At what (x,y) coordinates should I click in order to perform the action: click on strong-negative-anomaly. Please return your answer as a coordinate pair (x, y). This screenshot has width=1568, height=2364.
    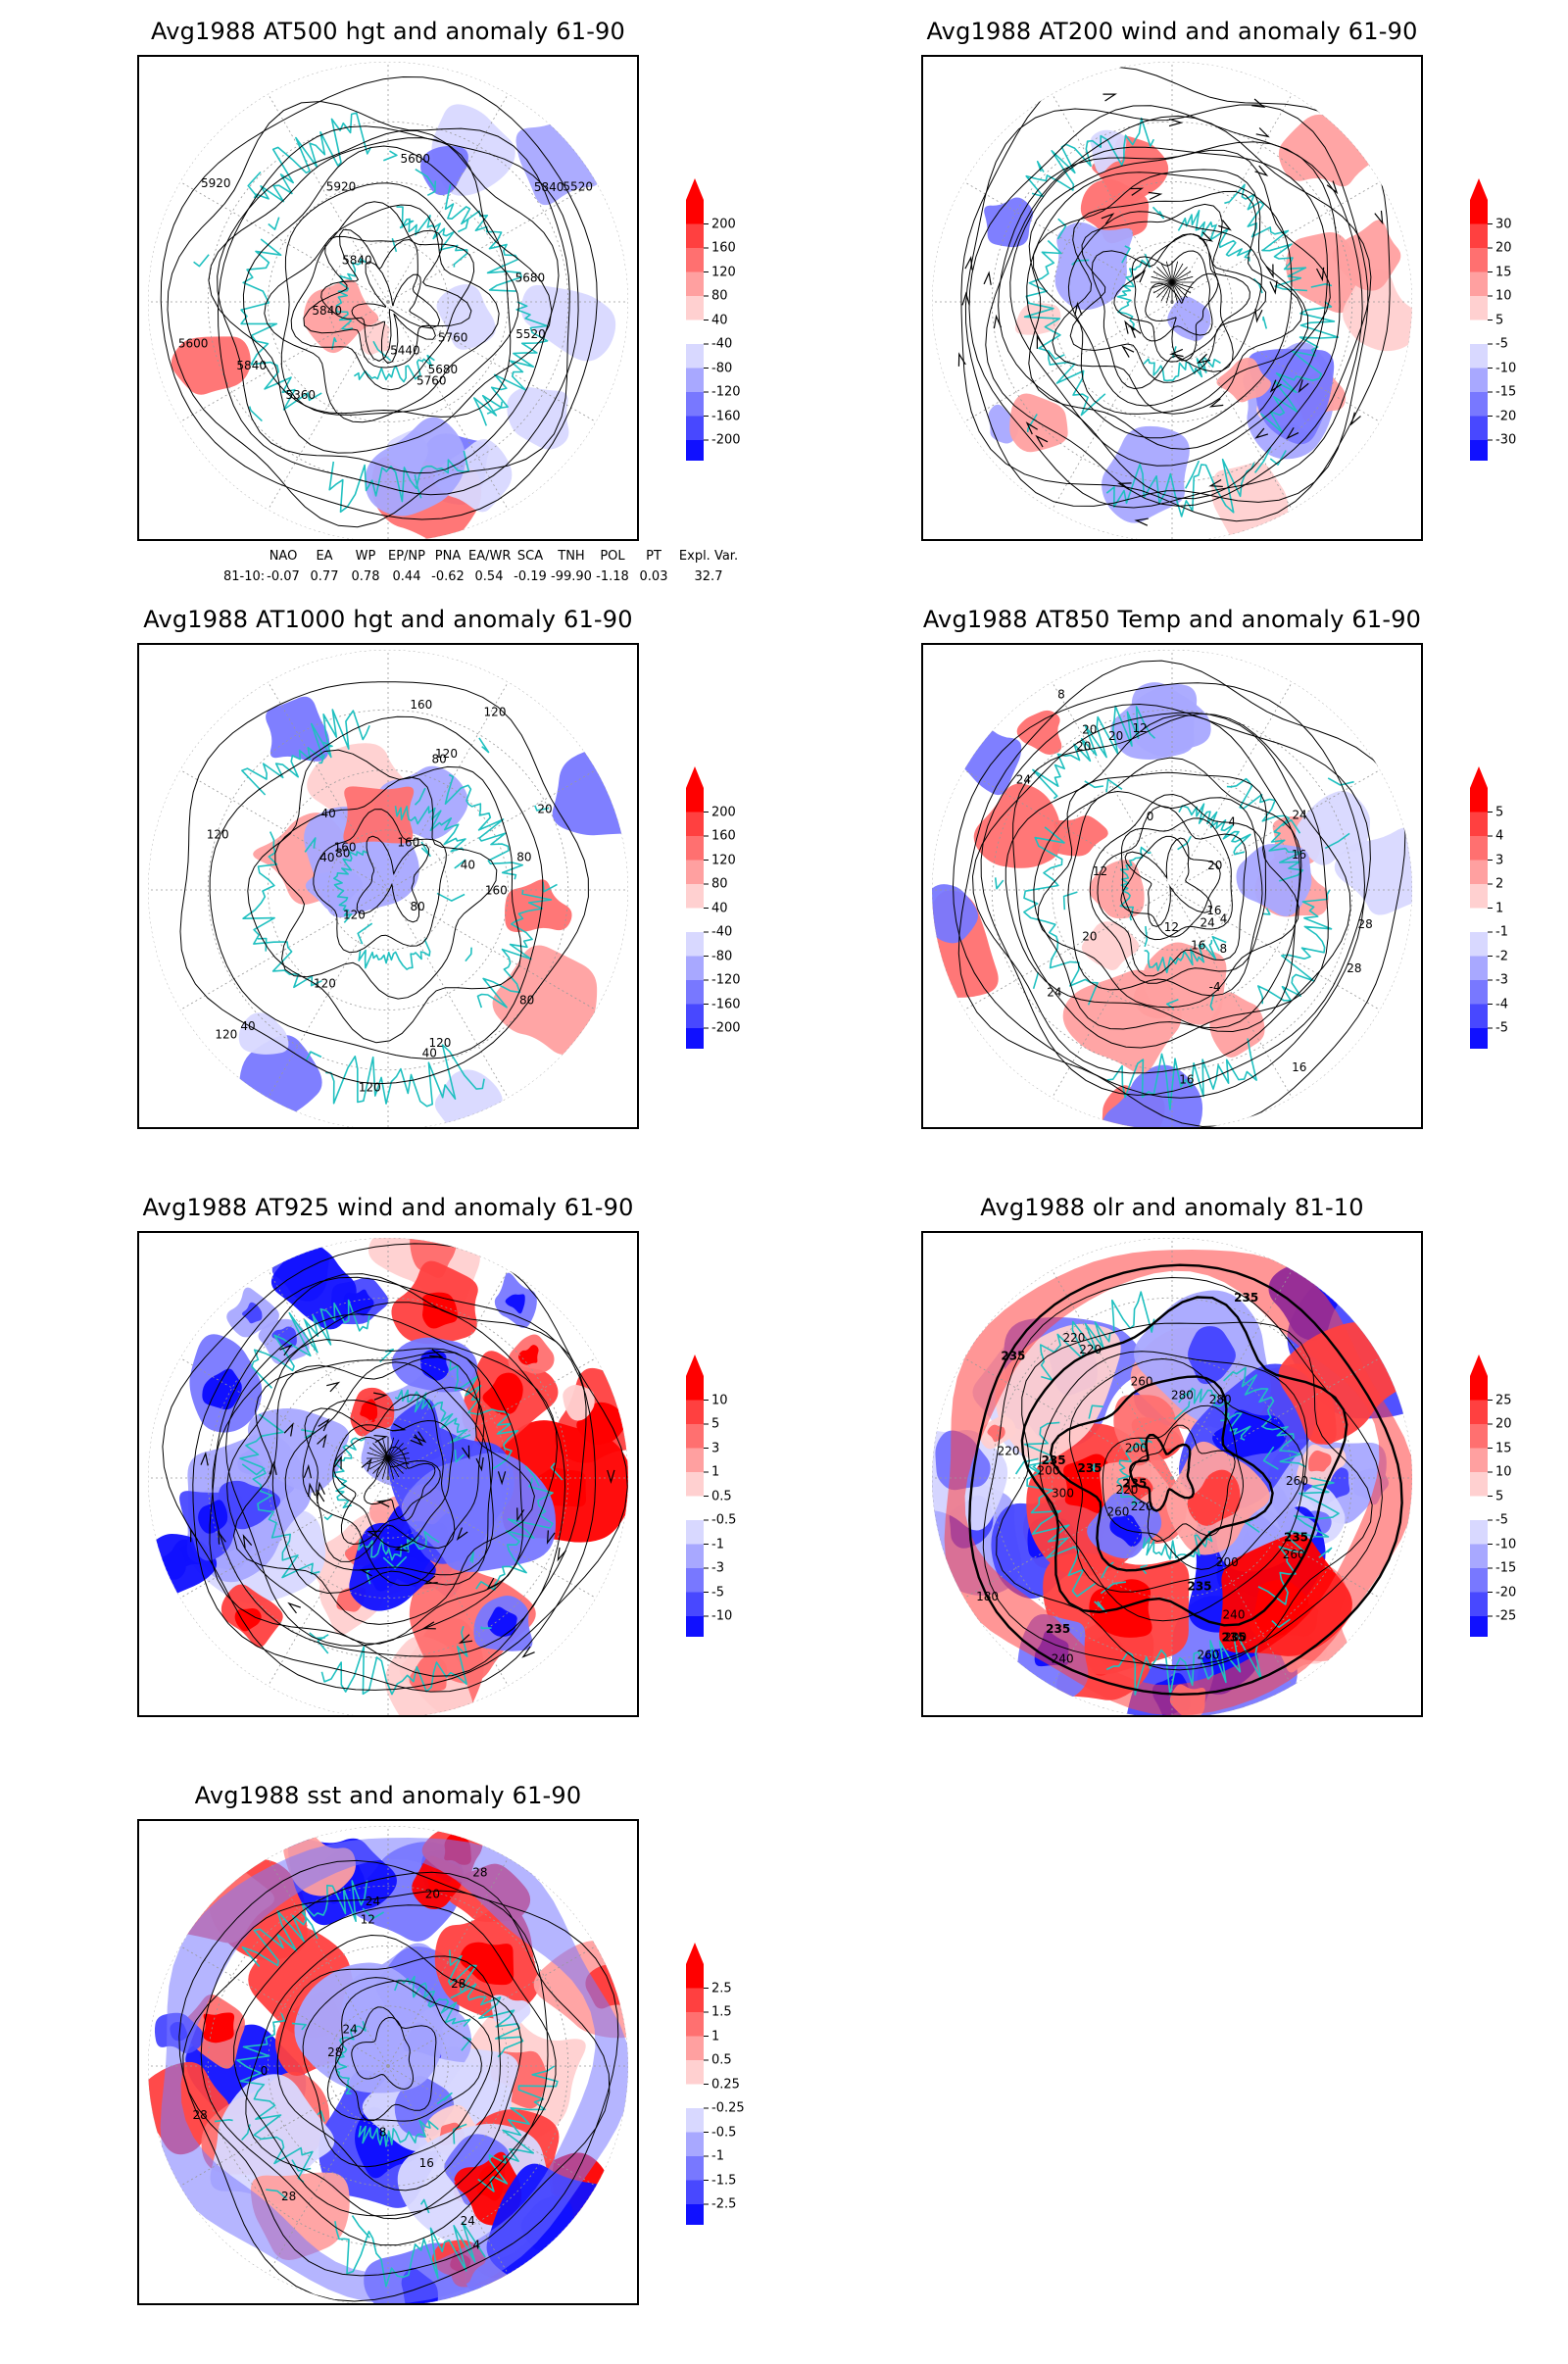
    Looking at the image, I should click on (284, 1337).